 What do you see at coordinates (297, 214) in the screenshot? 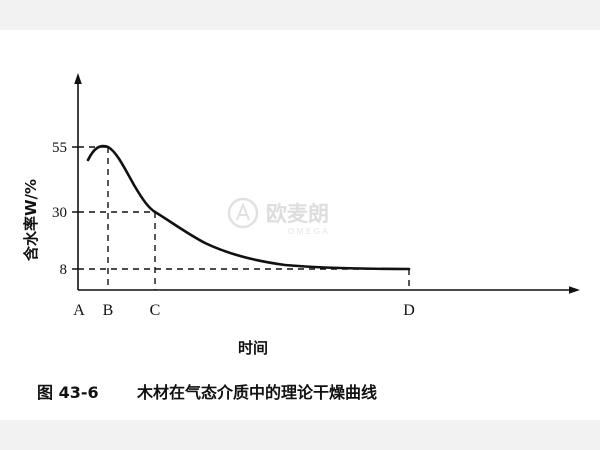
I see `watermark-main-text: 欧麦朗` at bounding box center [297, 214].